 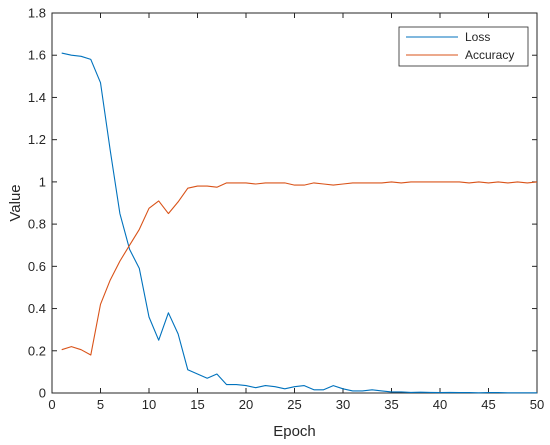 I want to click on x-tick-label: 0, so click(x=51, y=404).